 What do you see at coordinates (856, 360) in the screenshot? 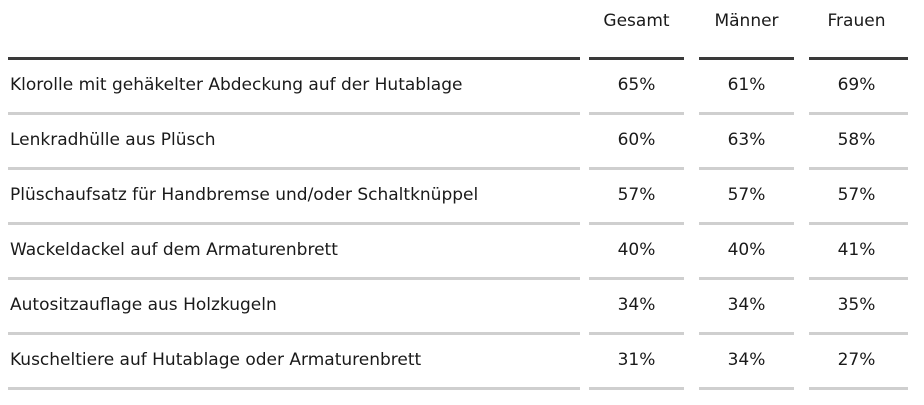
I see `cell-frauen: 27%` at bounding box center [856, 360].